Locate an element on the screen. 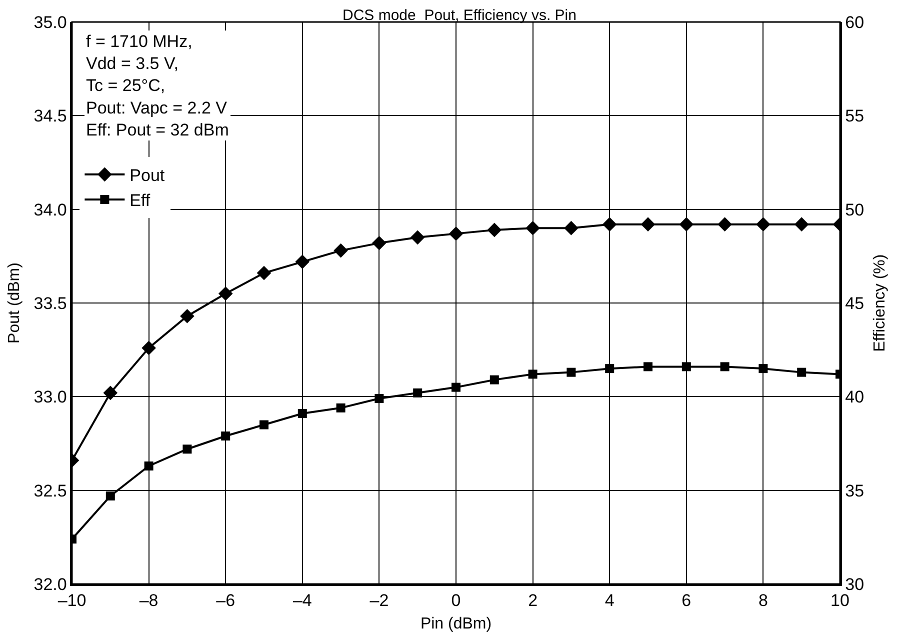  x-tick-label: 10 is located at coordinates (840, 600).